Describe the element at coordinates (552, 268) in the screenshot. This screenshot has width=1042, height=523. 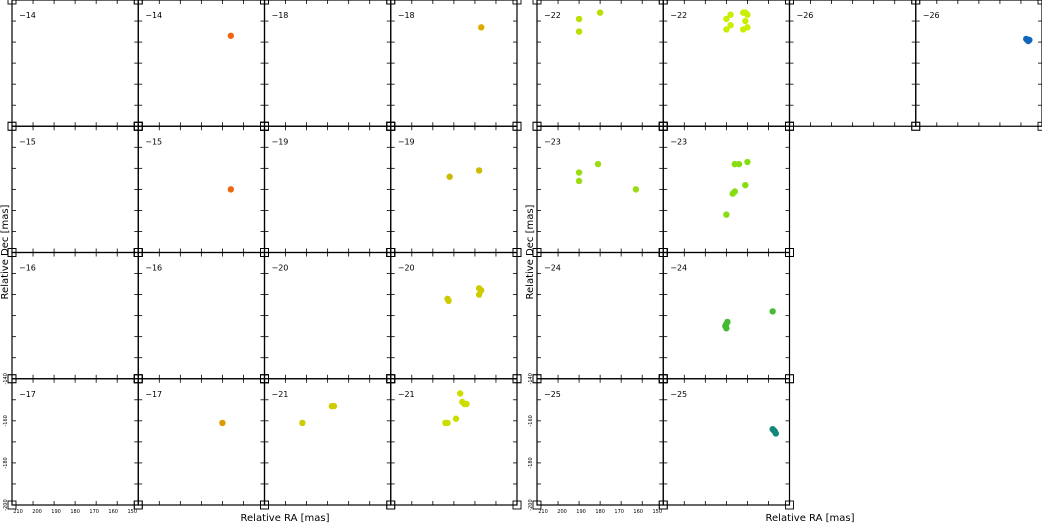
I see `channel-label: −24` at that location.